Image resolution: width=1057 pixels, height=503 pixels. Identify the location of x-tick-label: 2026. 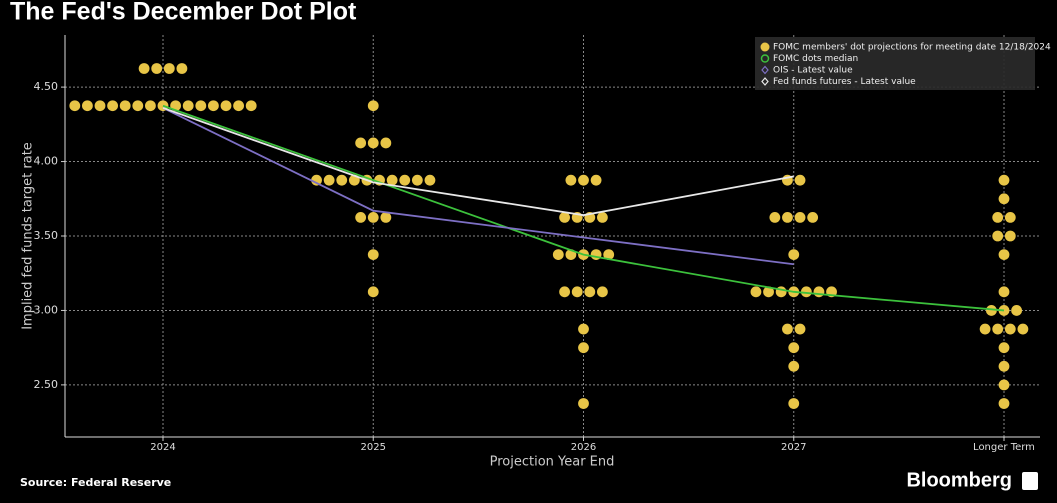
(583, 447).